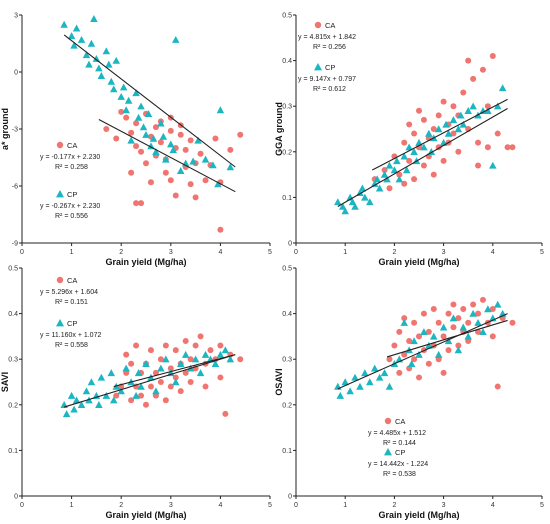  I want to click on ca-r2: R² = 0.256, so click(329, 47).